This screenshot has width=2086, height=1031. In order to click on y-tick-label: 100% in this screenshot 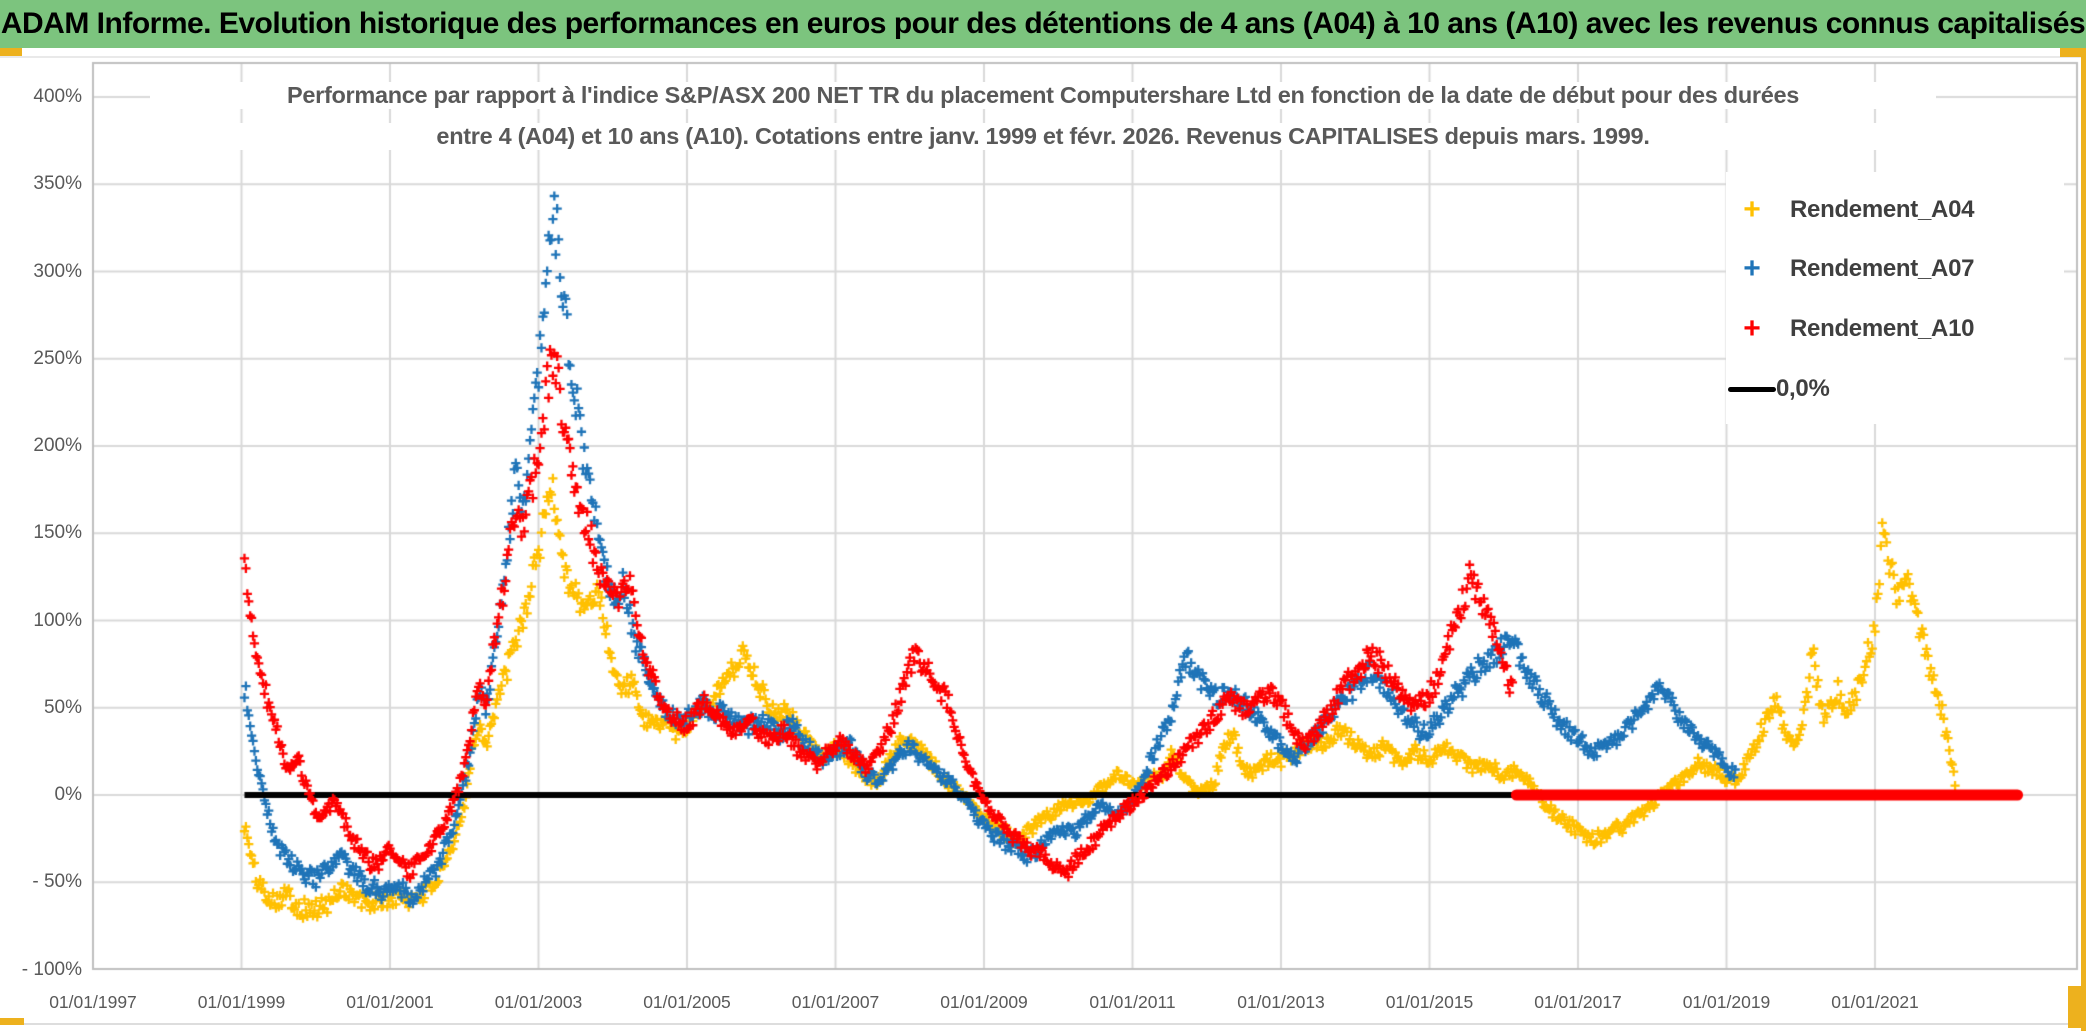, I will do `click(57, 620)`.